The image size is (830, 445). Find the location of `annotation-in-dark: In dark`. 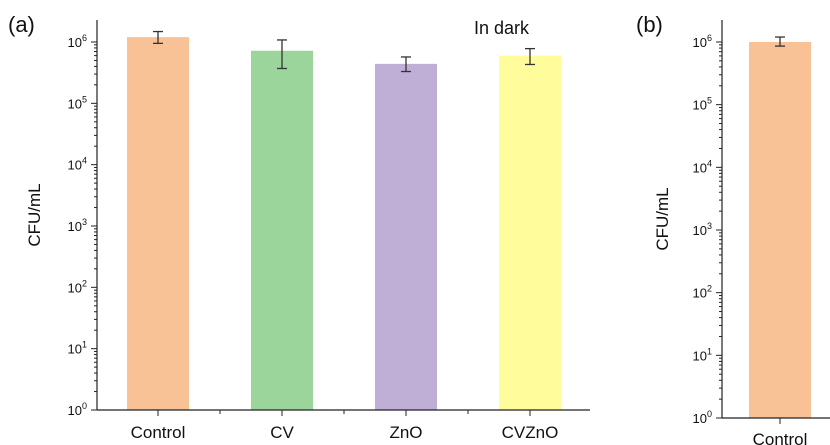

annotation-in-dark: In dark is located at coordinates (502, 28).